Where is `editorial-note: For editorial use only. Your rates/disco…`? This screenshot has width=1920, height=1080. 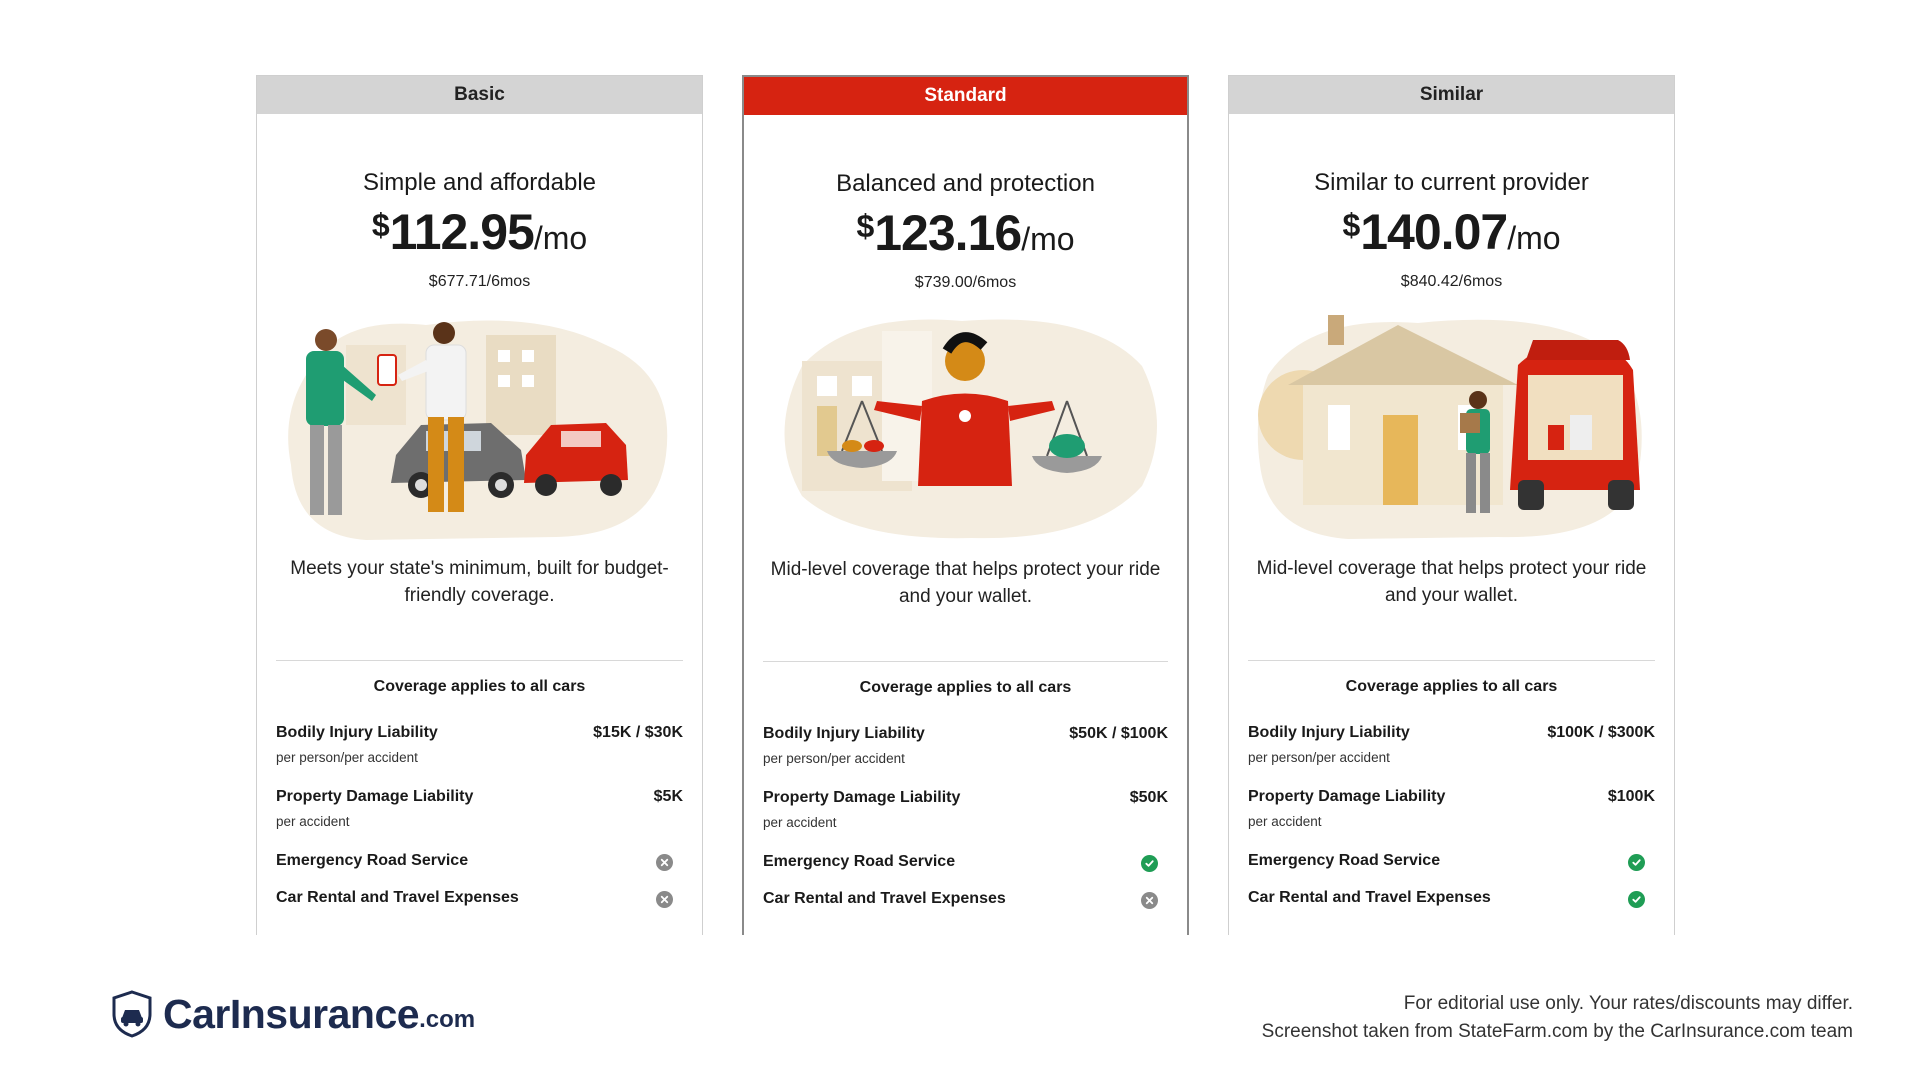
editorial-note: For editorial use only. Your rates/disco… is located at coordinates (1557, 1018).